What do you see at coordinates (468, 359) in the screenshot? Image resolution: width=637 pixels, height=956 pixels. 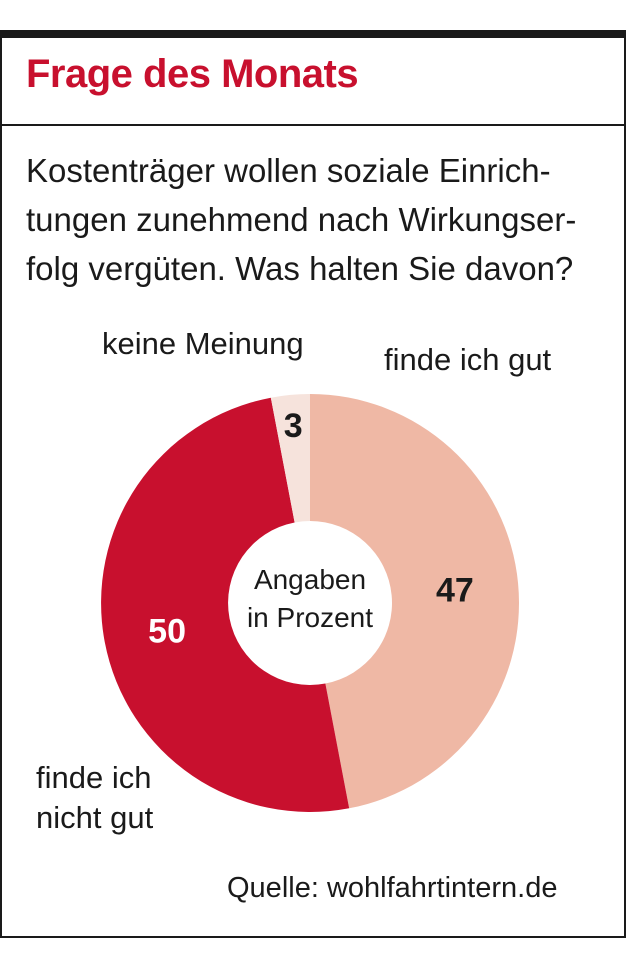 I see `legend-label-finde-ich-gut: finde ich gut` at bounding box center [468, 359].